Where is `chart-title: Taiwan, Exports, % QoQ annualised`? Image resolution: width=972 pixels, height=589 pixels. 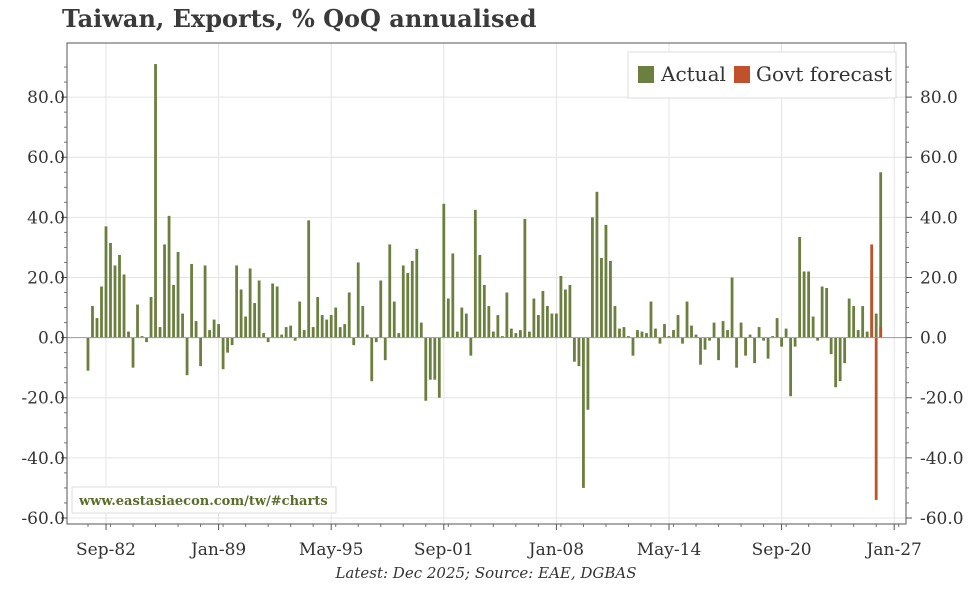 chart-title: Taiwan, Exports, % QoQ annualised is located at coordinates (299, 18).